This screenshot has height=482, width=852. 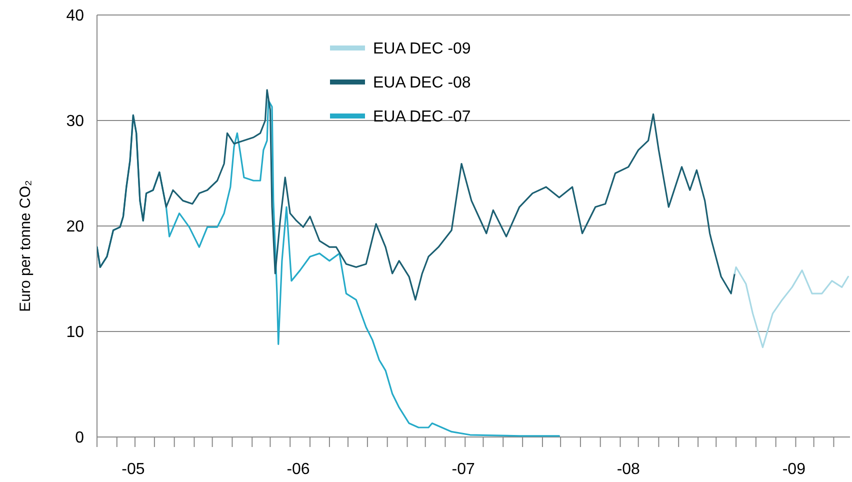 I want to click on y-tick-label: 30, so click(x=75, y=121).